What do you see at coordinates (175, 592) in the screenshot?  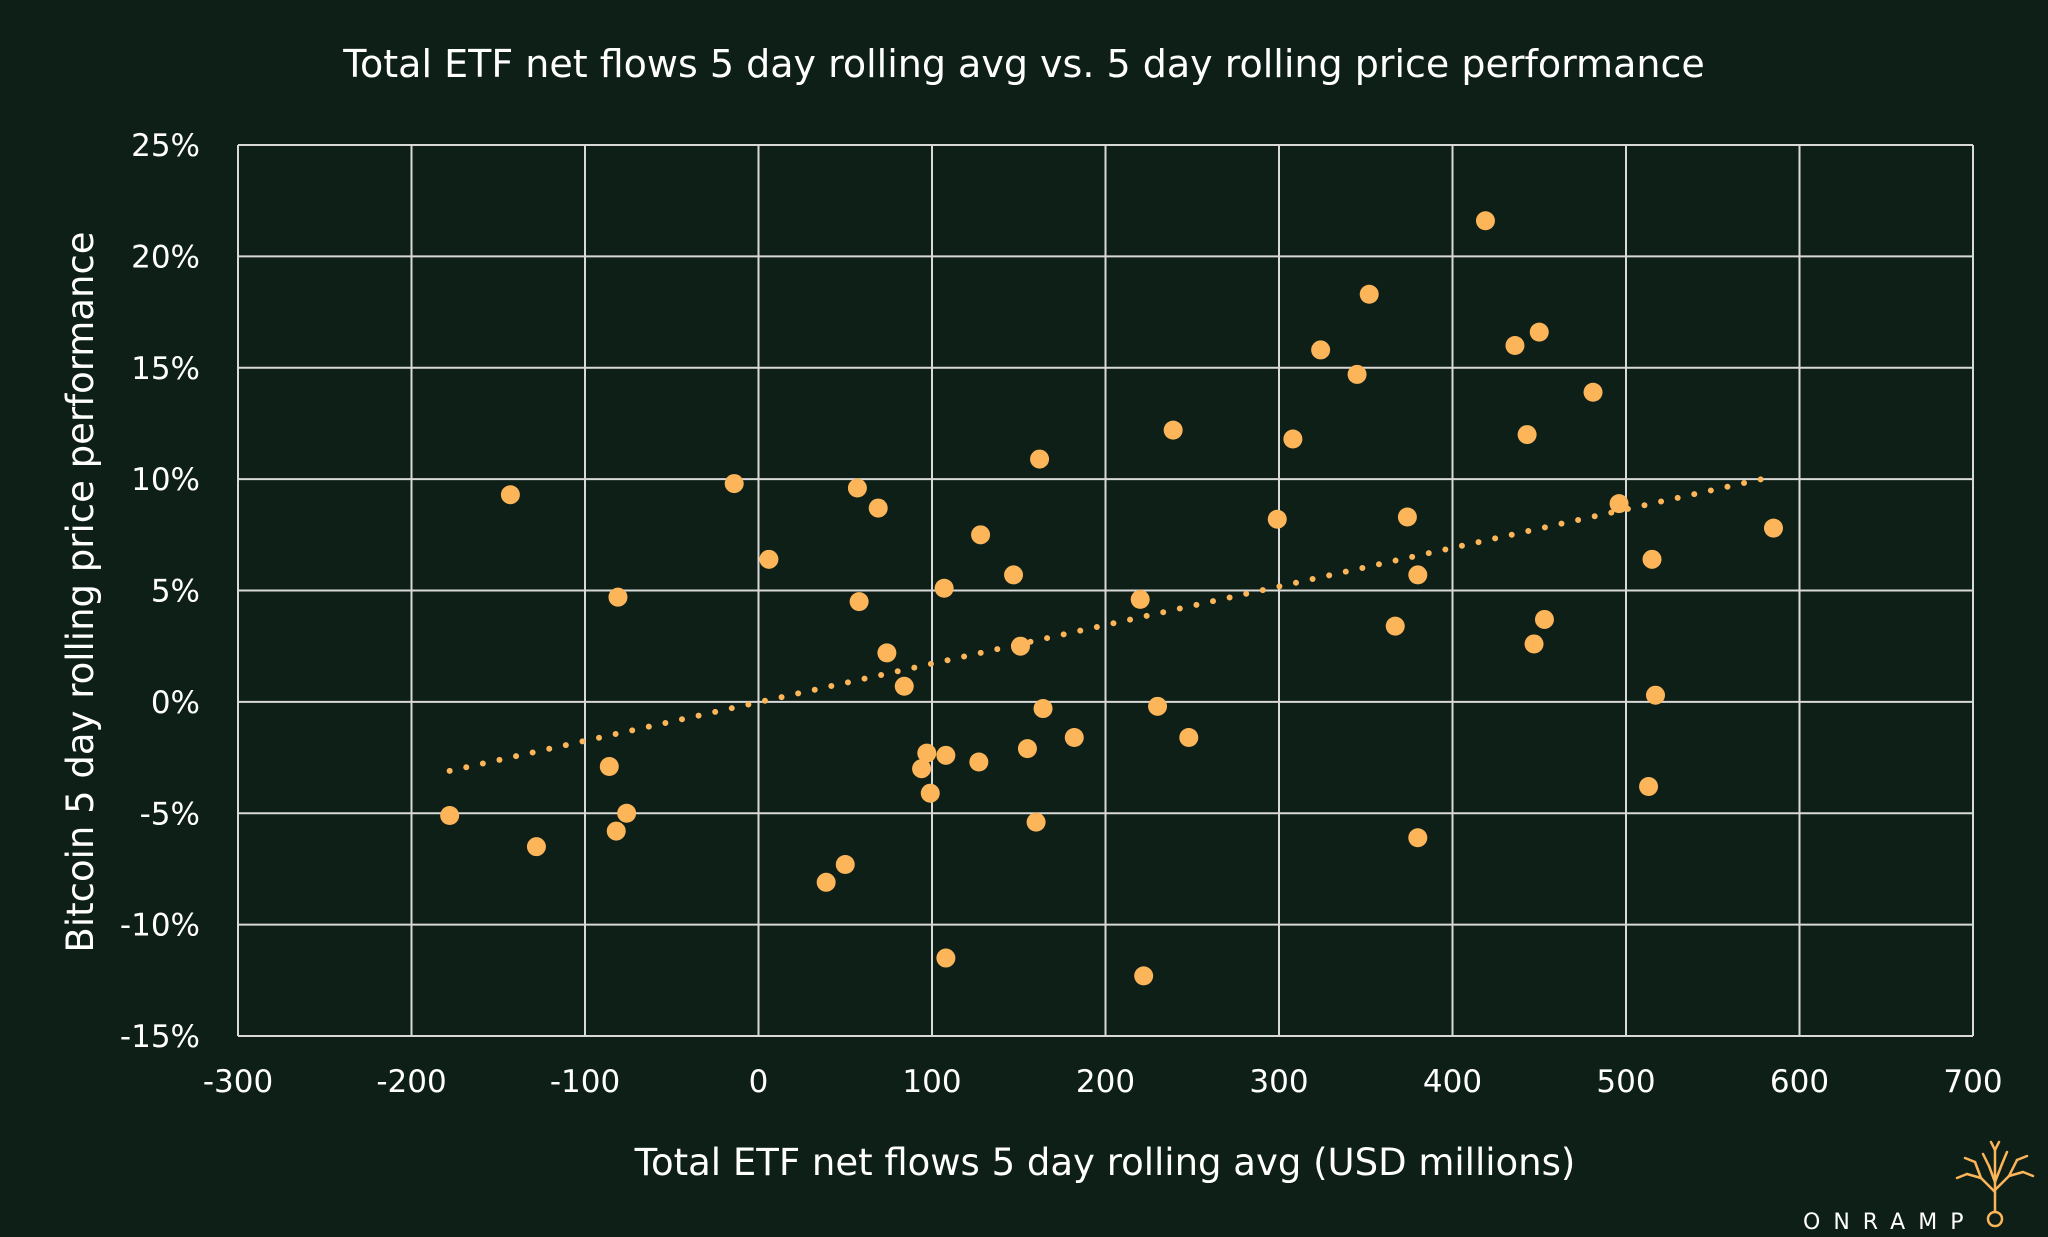 I see `y-tick-label: 5%` at bounding box center [175, 592].